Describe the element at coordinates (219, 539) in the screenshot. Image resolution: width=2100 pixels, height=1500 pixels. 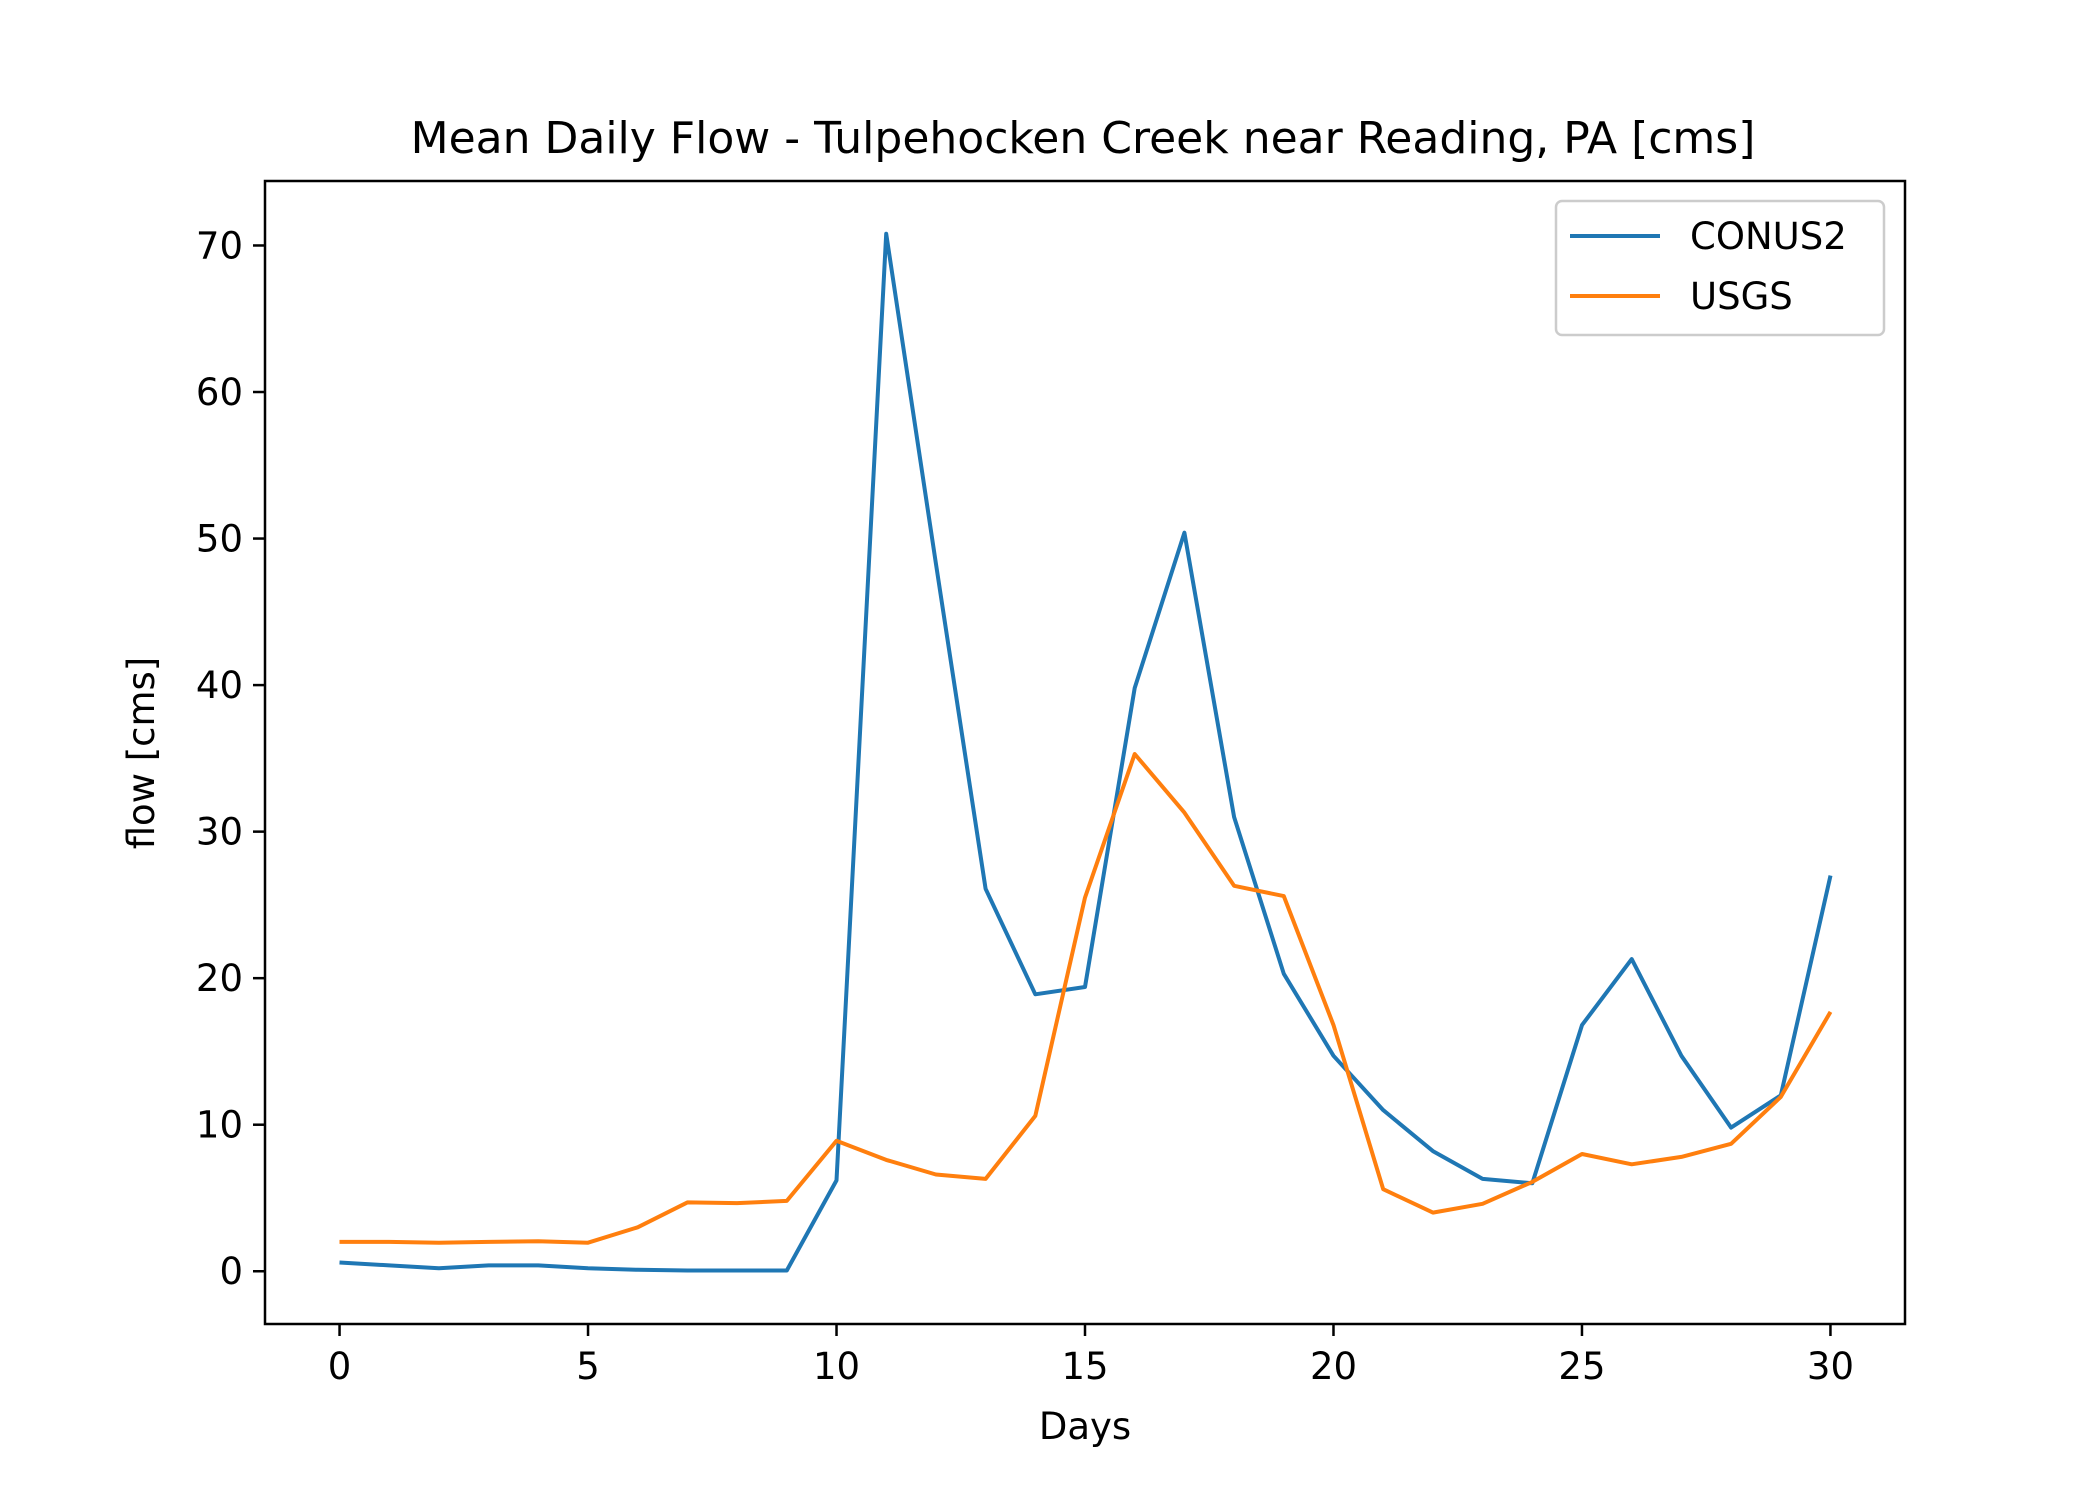
I see `y-tick-label: 50` at that location.